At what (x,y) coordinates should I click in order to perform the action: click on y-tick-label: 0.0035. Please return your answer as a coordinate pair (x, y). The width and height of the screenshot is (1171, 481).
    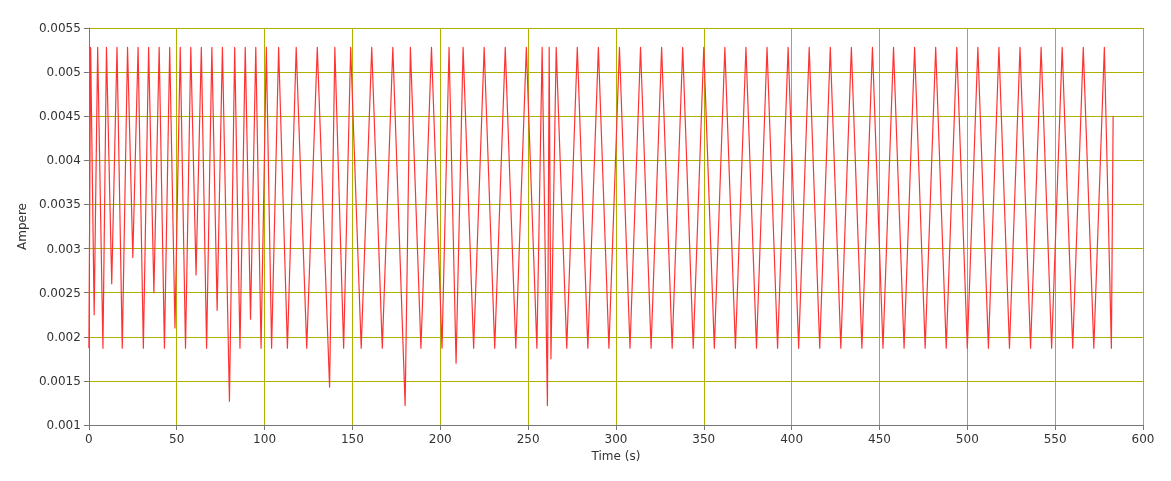
    Looking at the image, I should click on (59, 204).